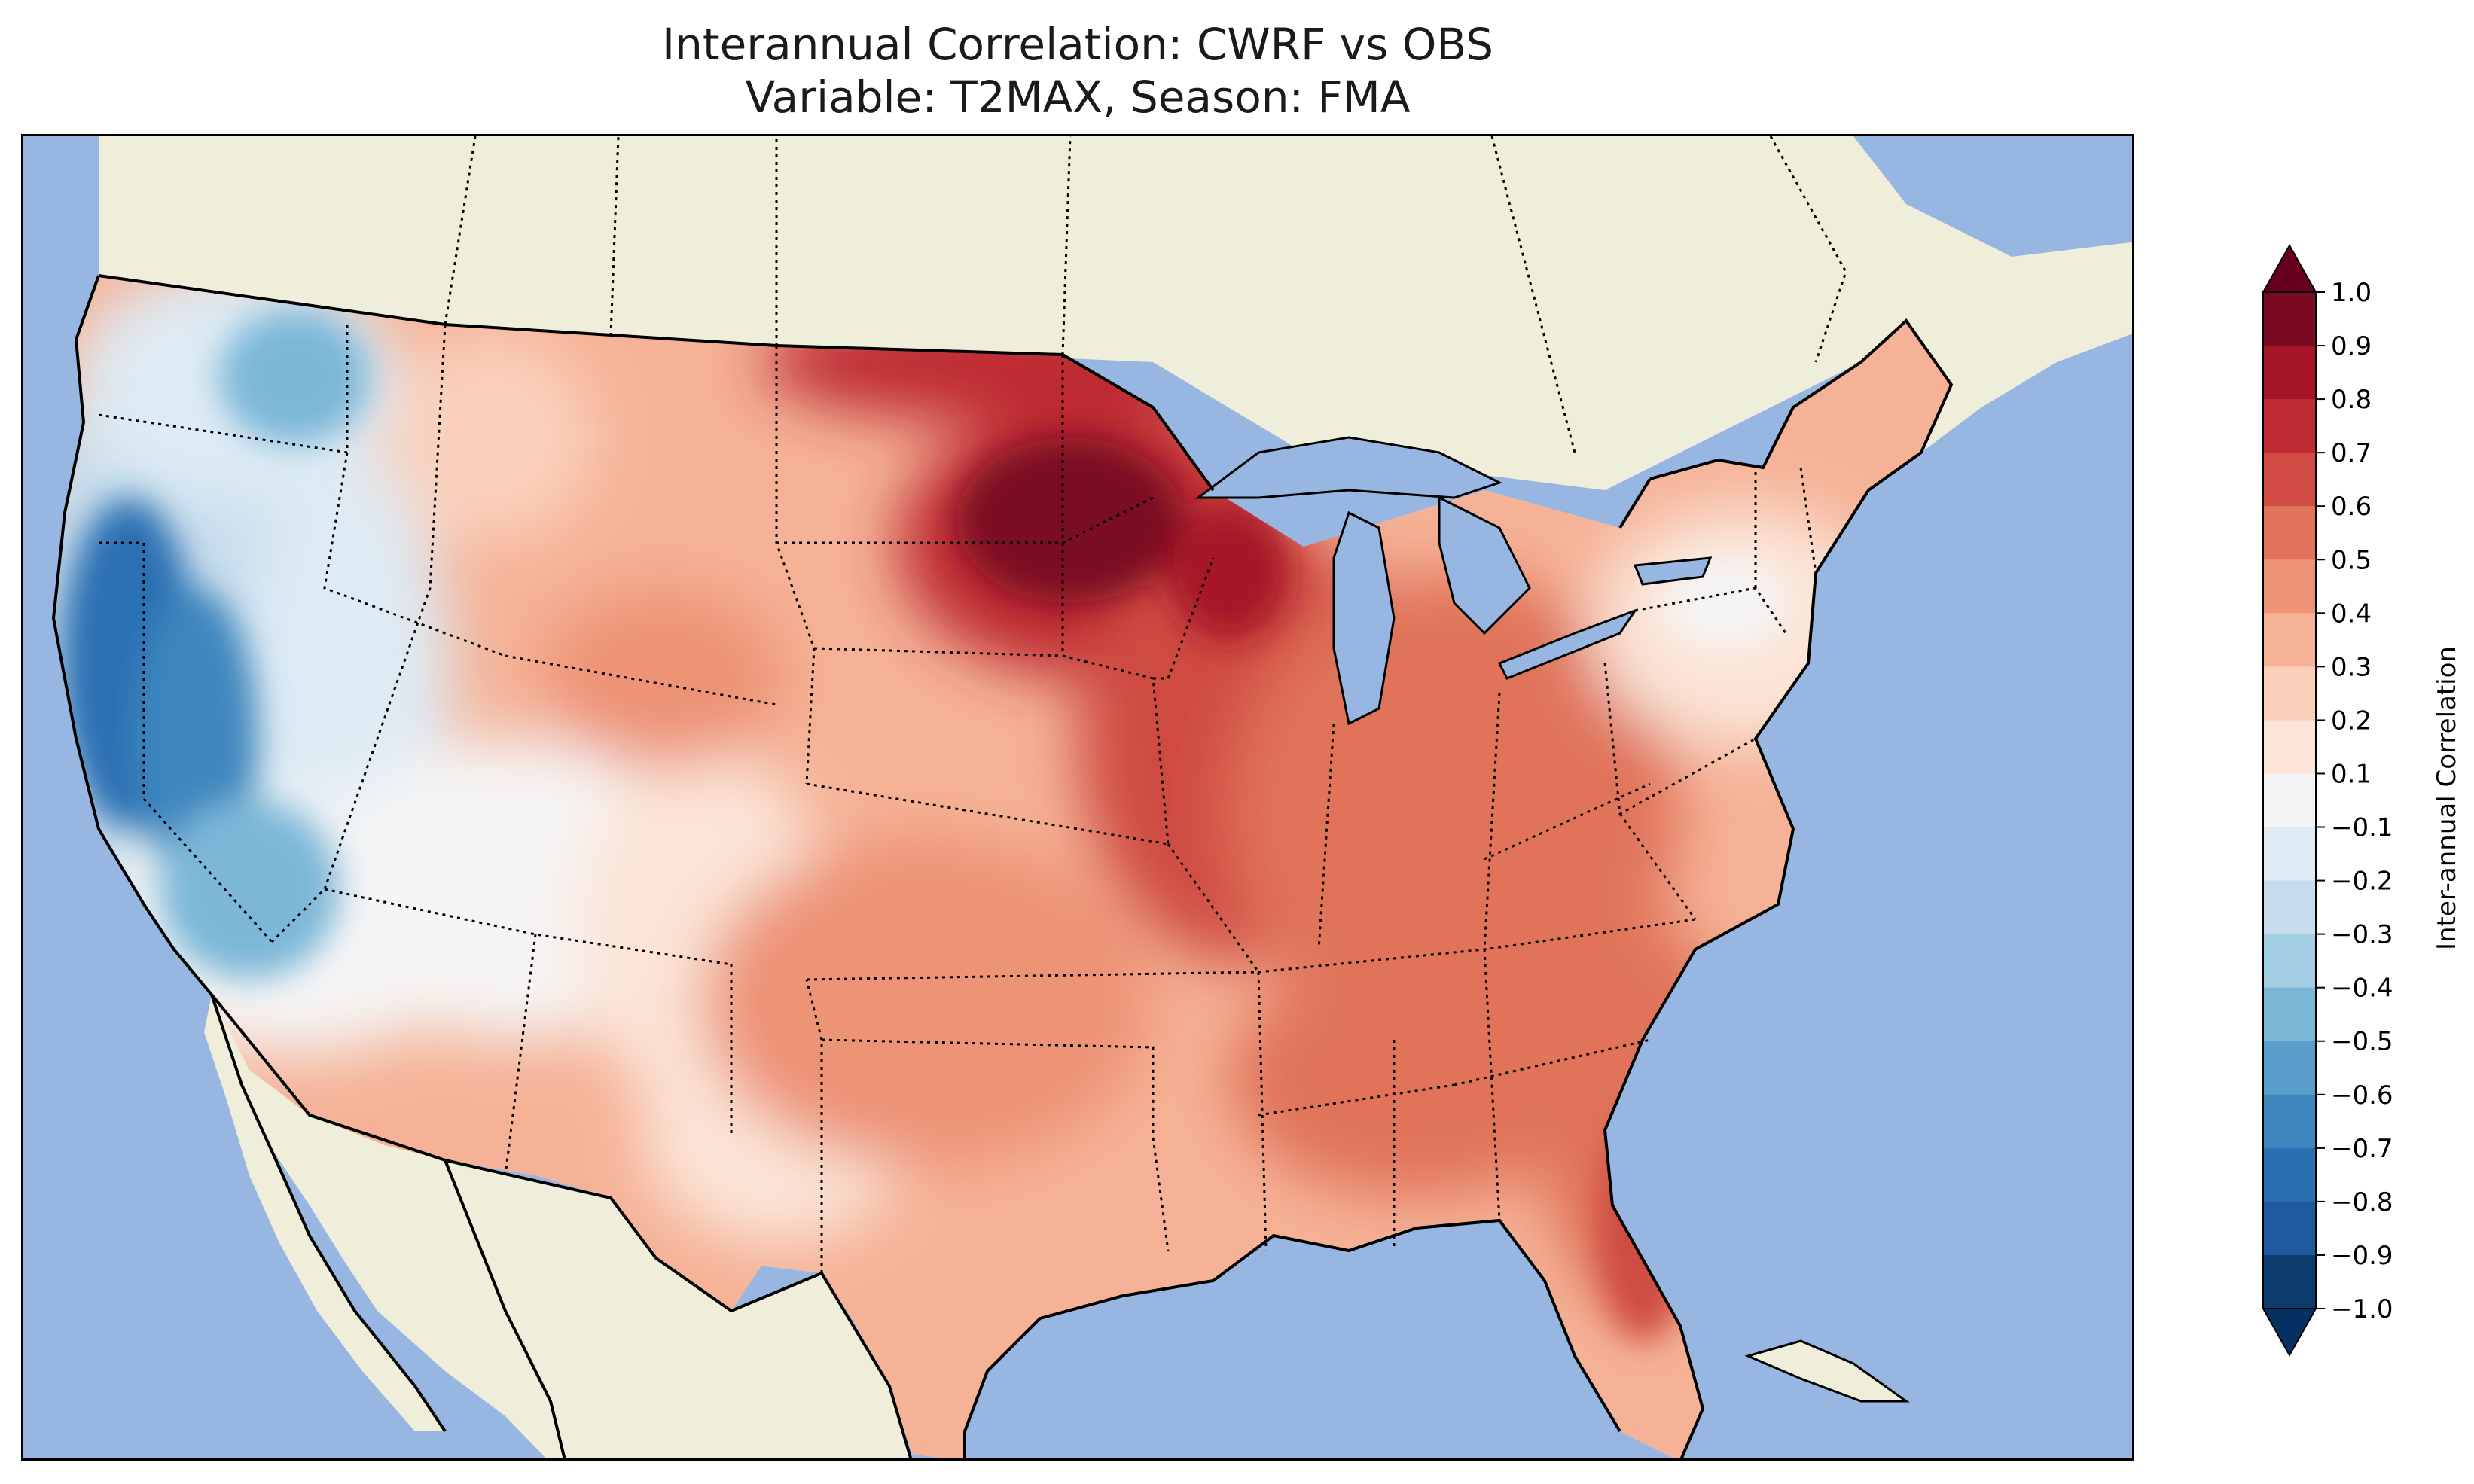 This screenshot has width=2474, height=1484. I want to click on colorbar-tick-label: 0.7, so click(2351, 453).